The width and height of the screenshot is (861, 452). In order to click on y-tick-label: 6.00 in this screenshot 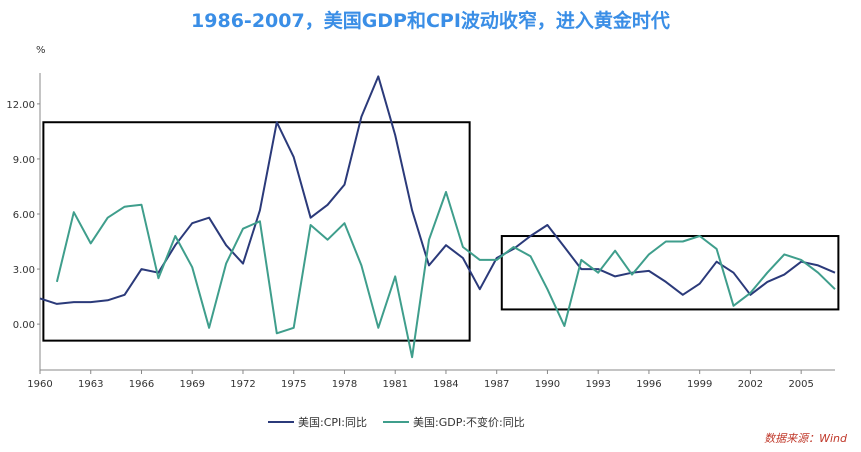, I will do `click(24, 215)`.